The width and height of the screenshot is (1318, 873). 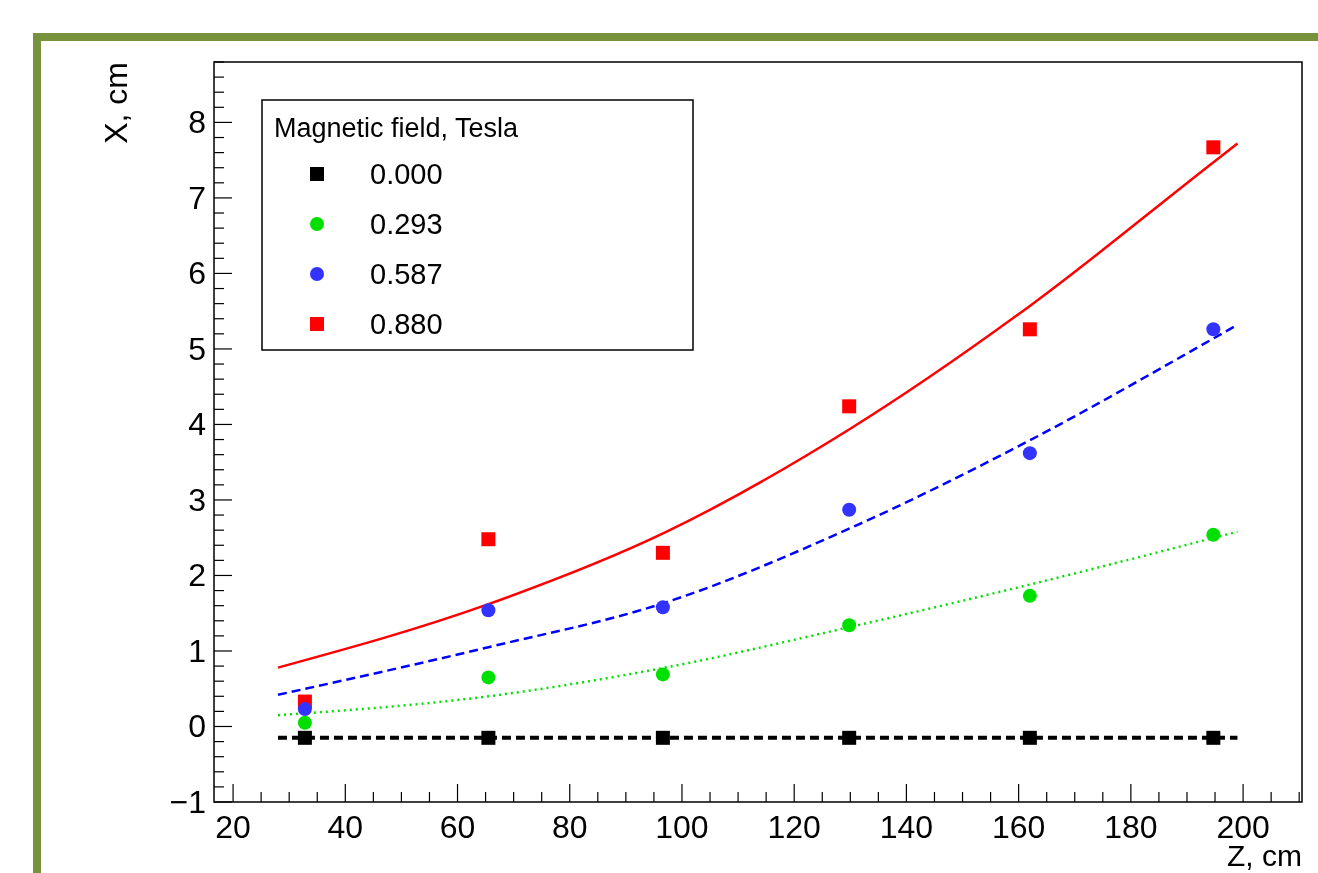 What do you see at coordinates (197, 650) in the screenshot?
I see `y-tick-label: 1` at bounding box center [197, 650].